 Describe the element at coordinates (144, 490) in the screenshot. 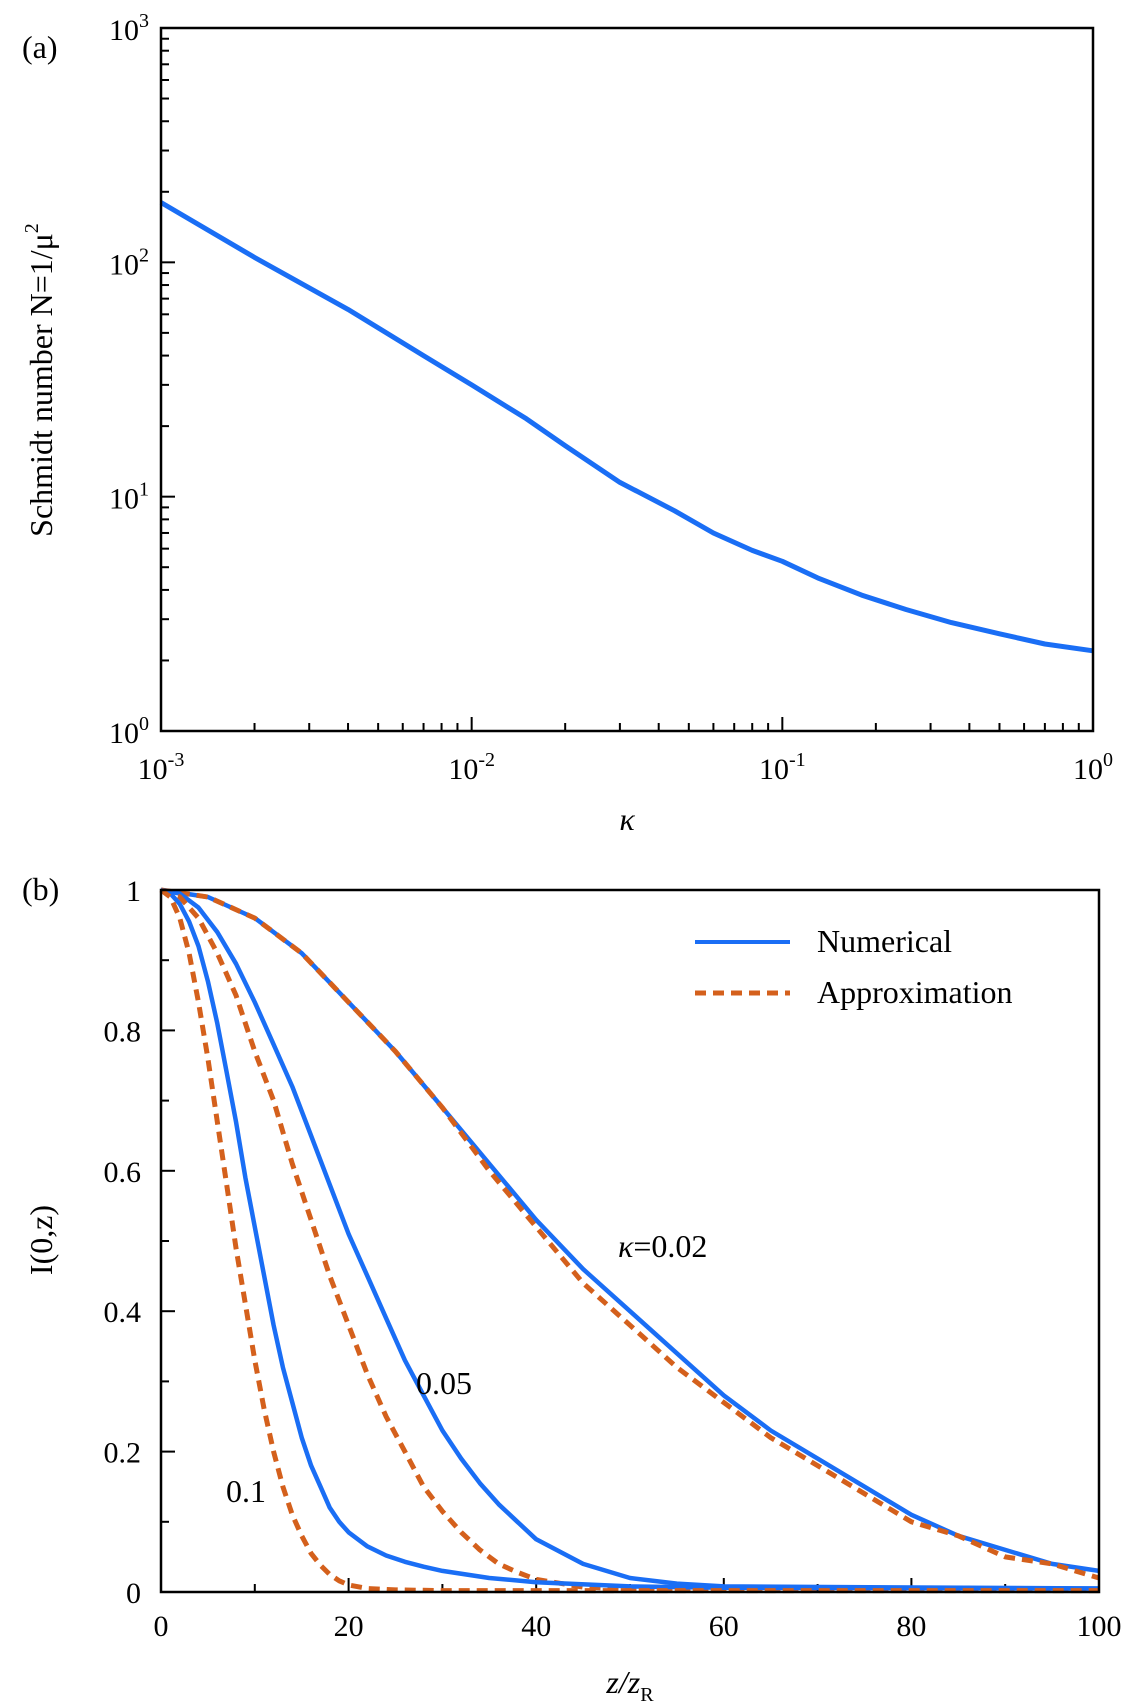

I see `y-tick-exp: 1` at that location.